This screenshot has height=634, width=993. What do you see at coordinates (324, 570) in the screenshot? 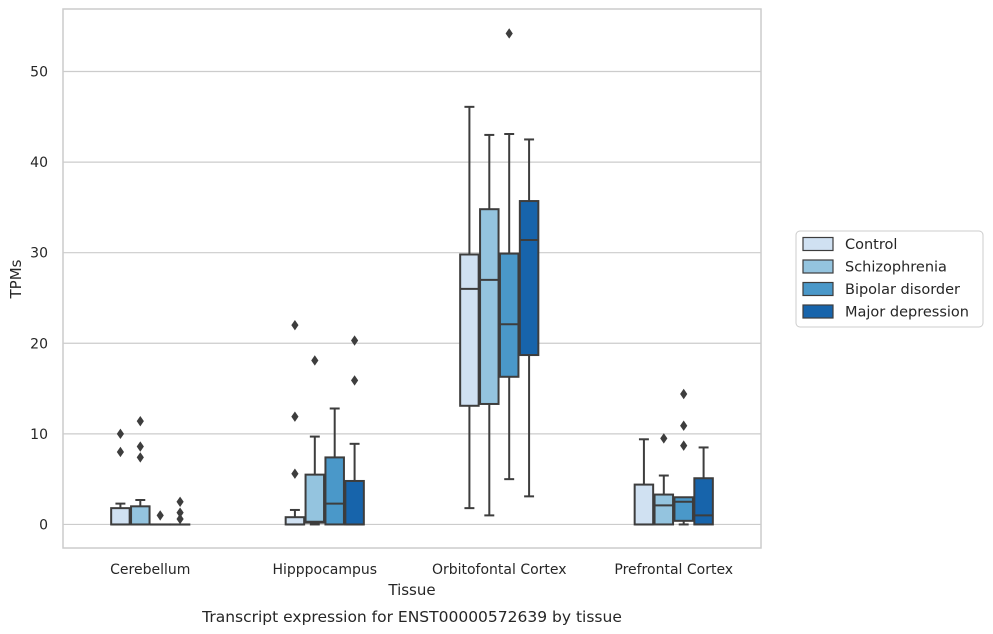
I see `x-tick-label: Hipppocampus` at bounding box center [324, 570].